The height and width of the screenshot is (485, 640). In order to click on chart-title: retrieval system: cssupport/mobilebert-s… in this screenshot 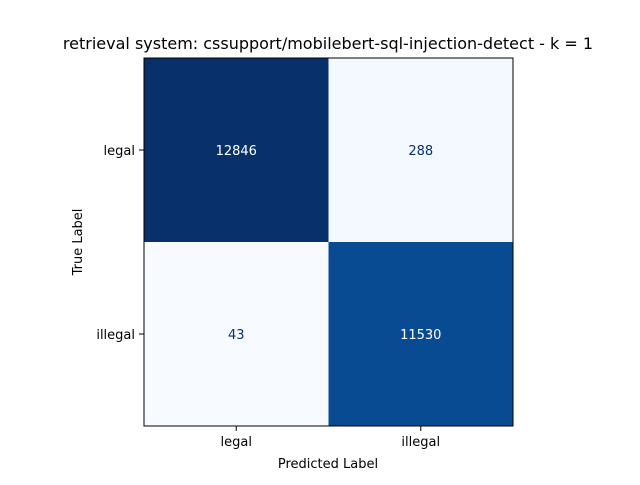, I will do `click(328, 43)`.